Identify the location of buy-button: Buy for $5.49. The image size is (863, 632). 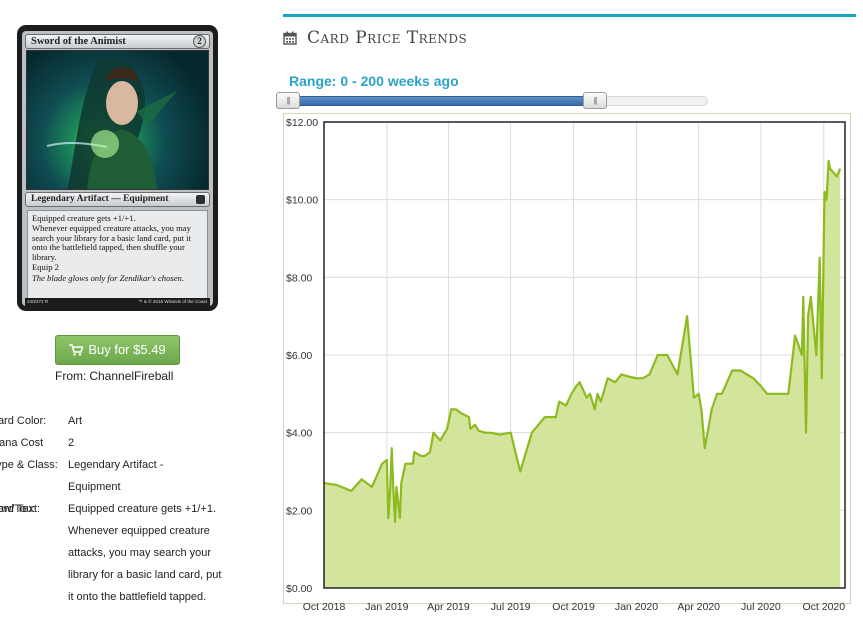
(117, 350).